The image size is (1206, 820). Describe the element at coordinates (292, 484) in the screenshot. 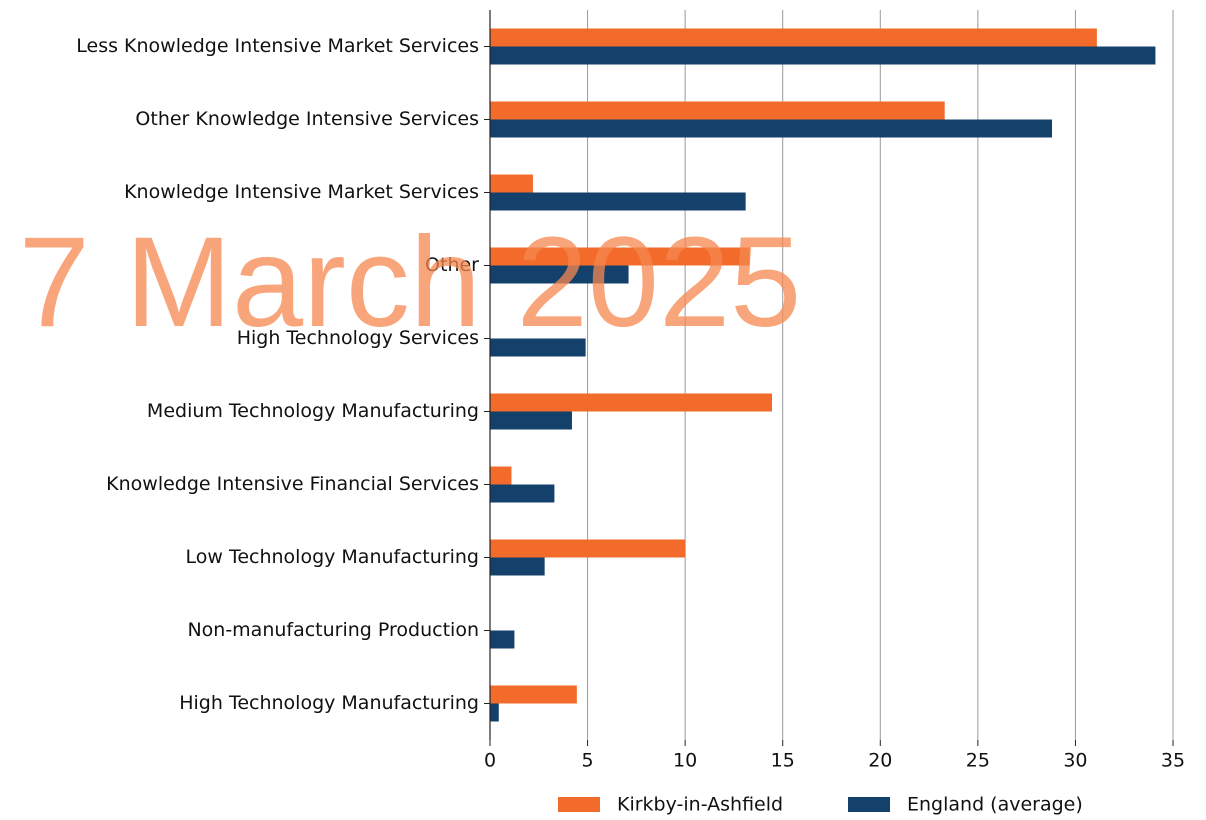

I see `y-tick-label: Knowledge Intensive Financial Services` at that location.